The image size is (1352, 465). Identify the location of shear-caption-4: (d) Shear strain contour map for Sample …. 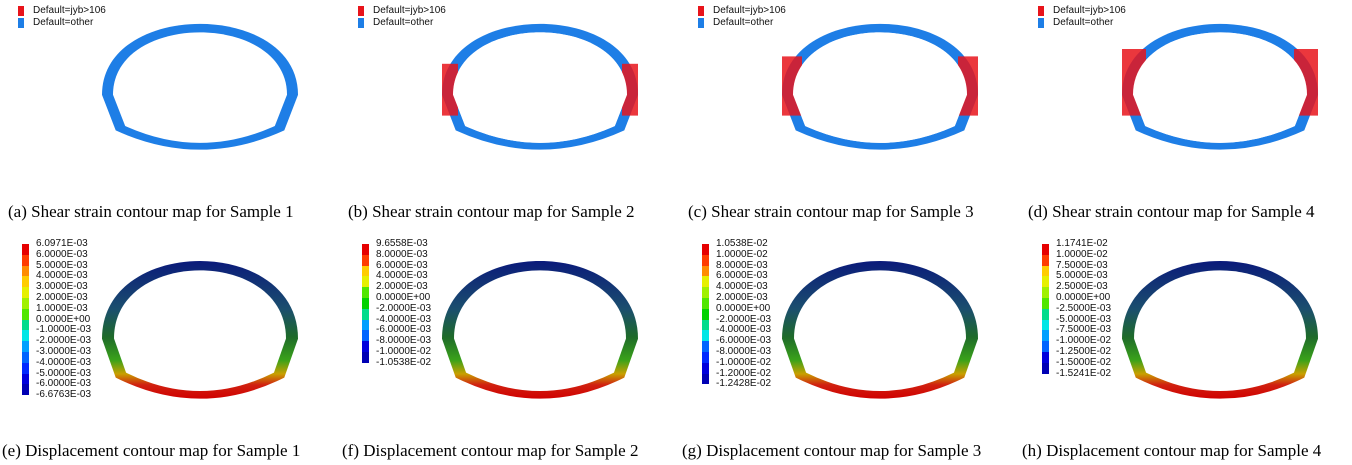
(1171, 211).